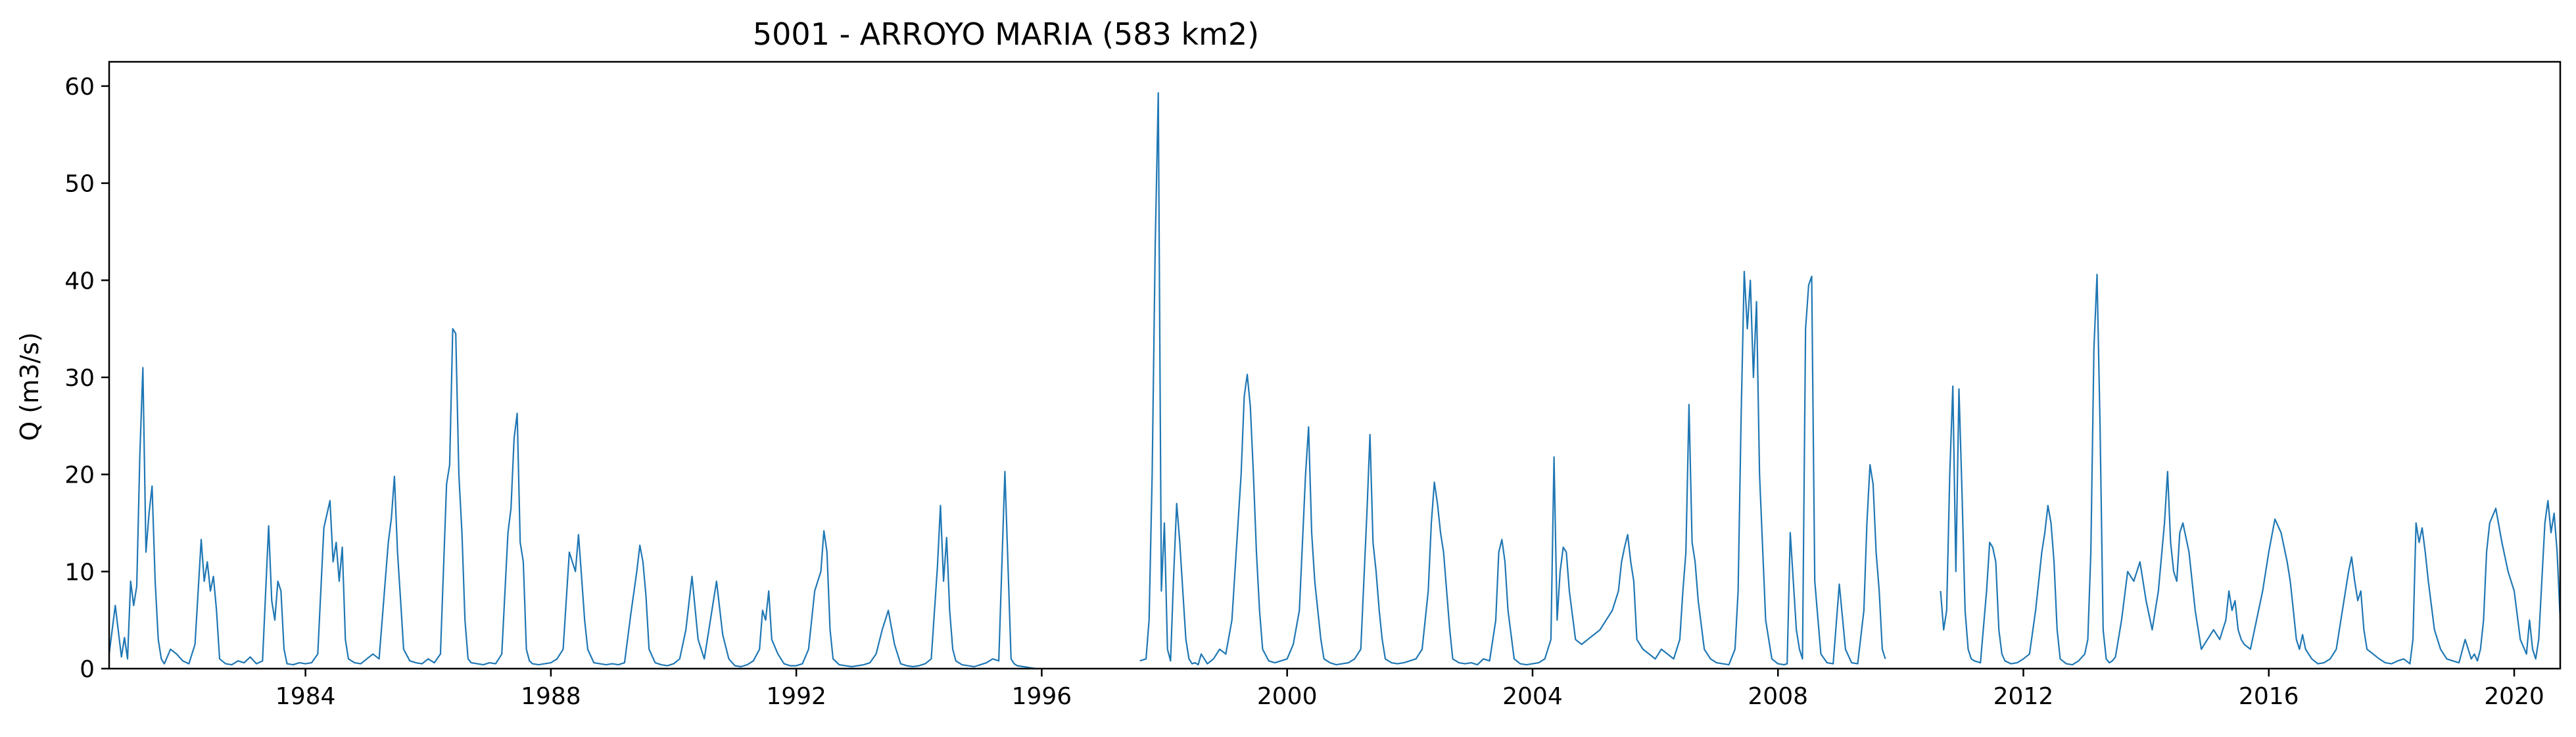 The height and width of the screenshot is (737, 2576). Describe the element at coordinates (80, 572) in the screenshot. I see `y-tick-label: 10` at that location.